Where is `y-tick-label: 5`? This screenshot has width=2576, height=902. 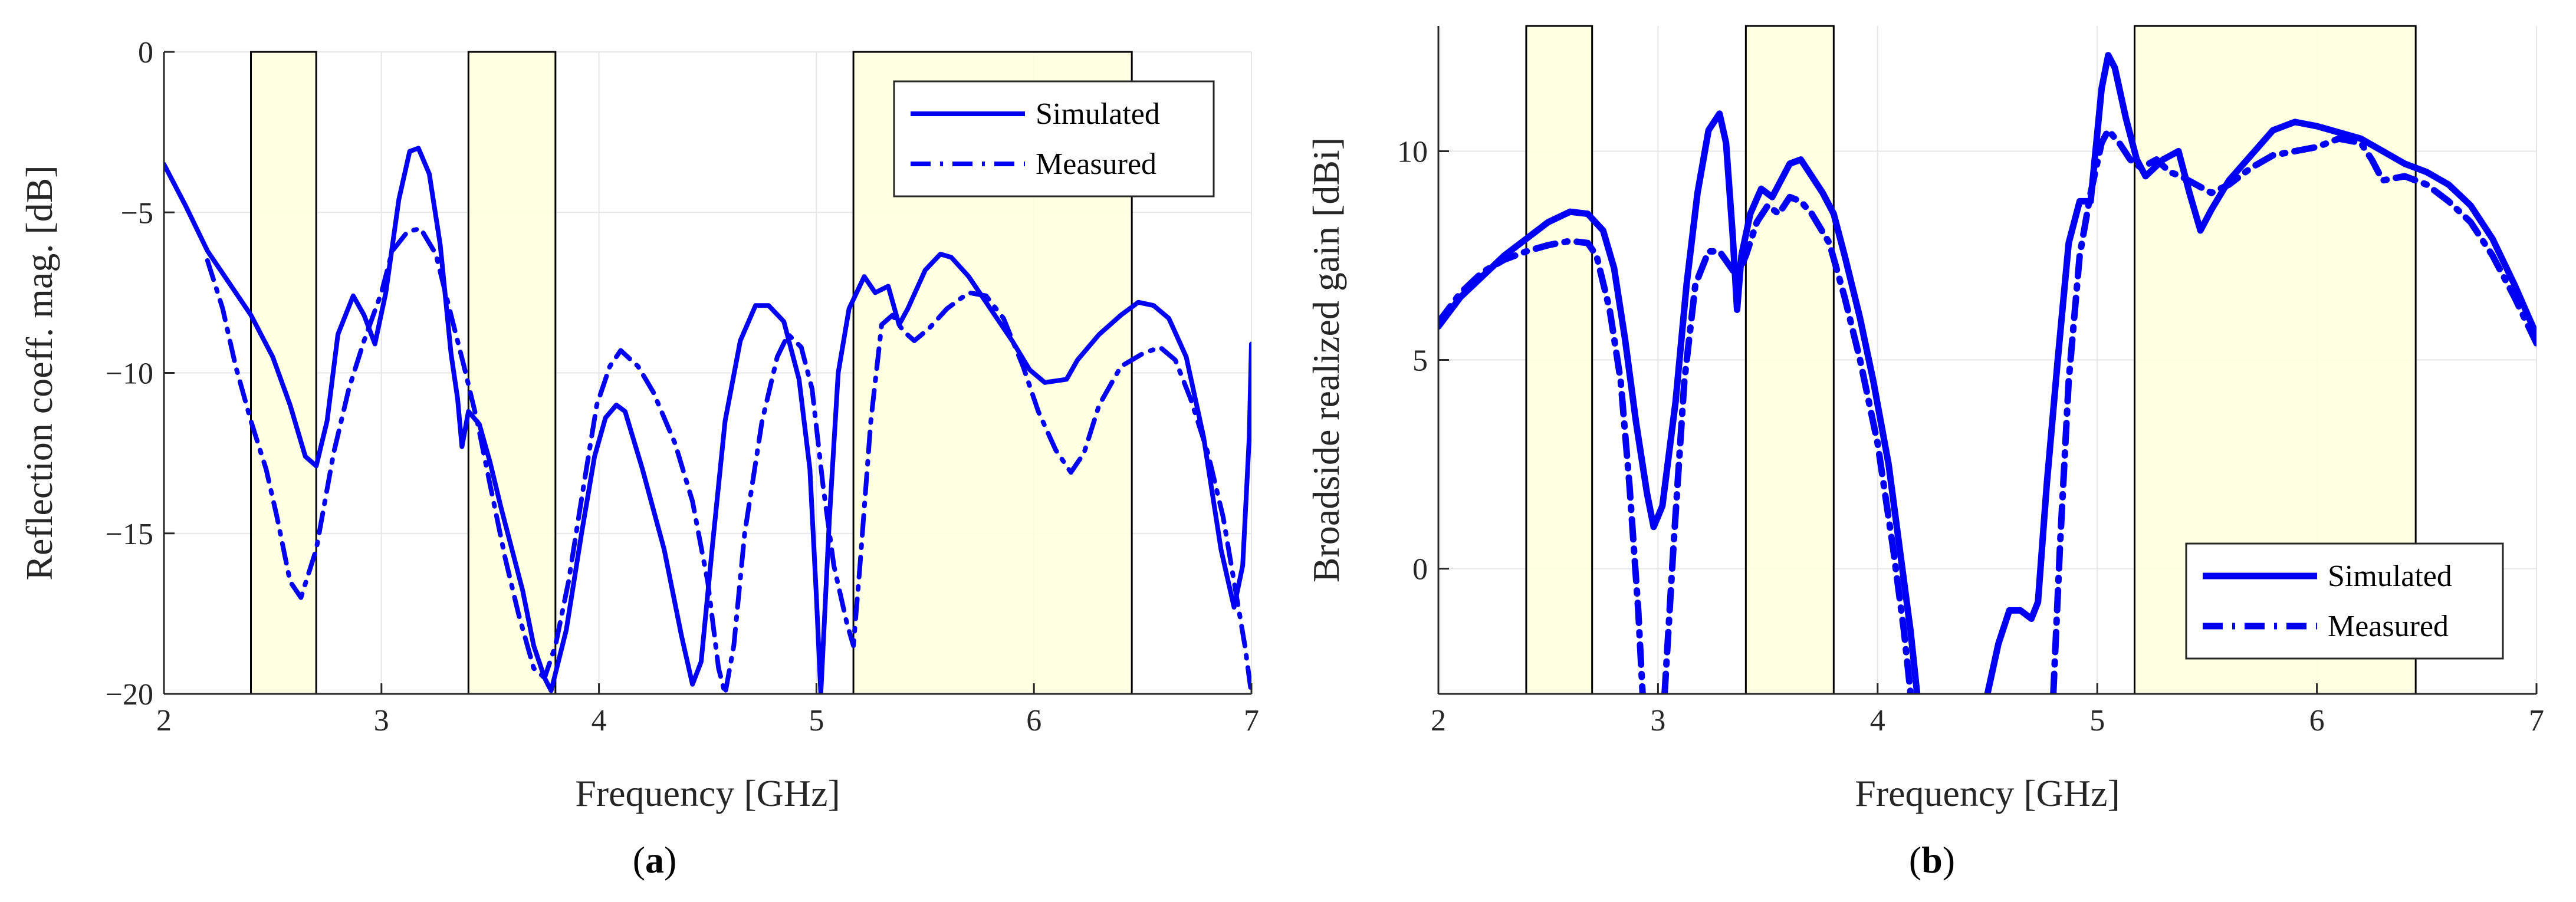 y-tick-label: 5 is located at coordinates (1420, 361).